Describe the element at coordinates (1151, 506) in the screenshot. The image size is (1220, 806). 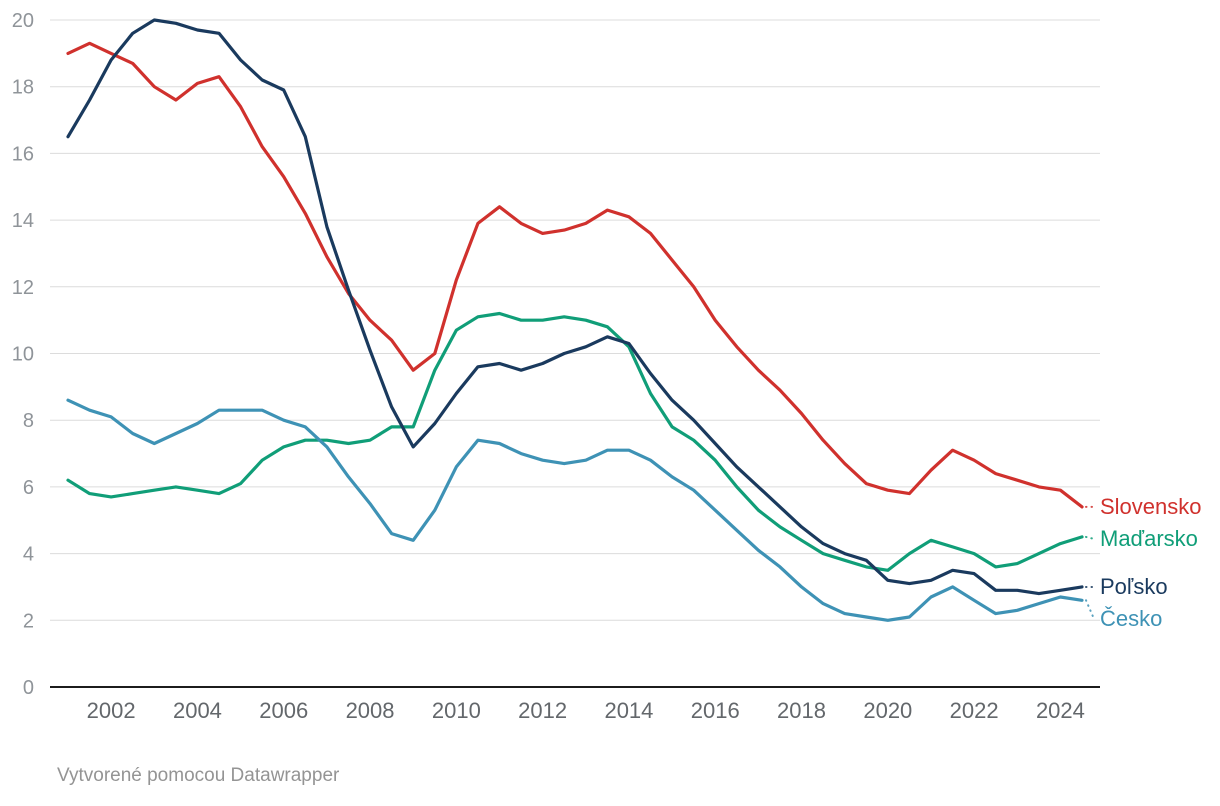
I see `series-end-label-slovensko: Slovensko` at that location.